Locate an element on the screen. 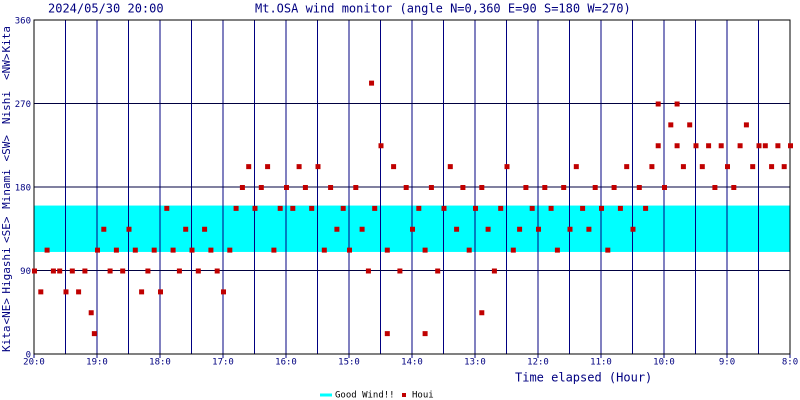  y-tick-label: 270 is located at coordinates (23, 105).